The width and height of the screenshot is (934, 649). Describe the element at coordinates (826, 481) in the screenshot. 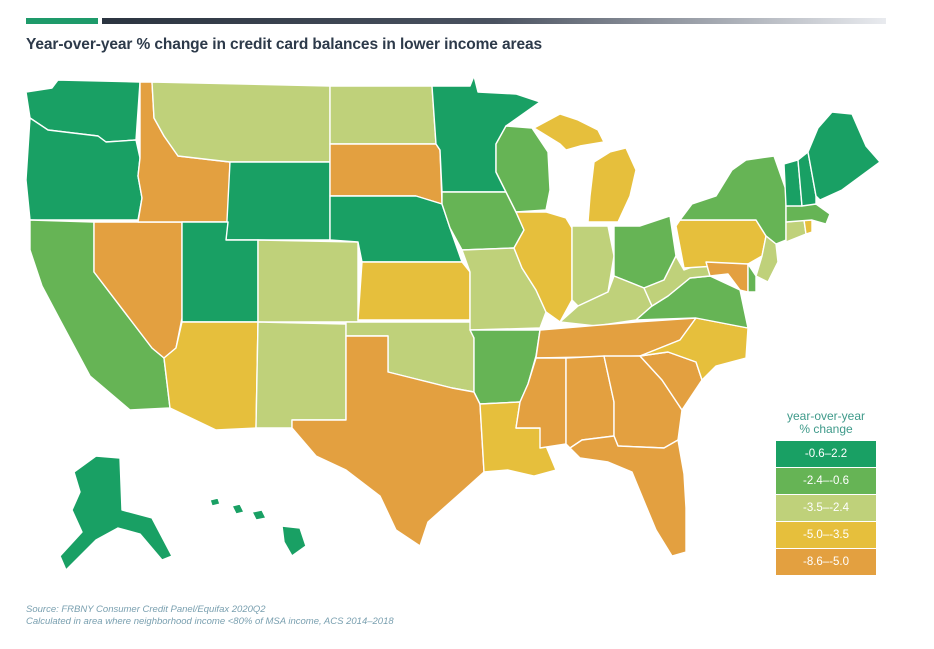

I see `legend-item-2: -2.4–-0.6` at that location.